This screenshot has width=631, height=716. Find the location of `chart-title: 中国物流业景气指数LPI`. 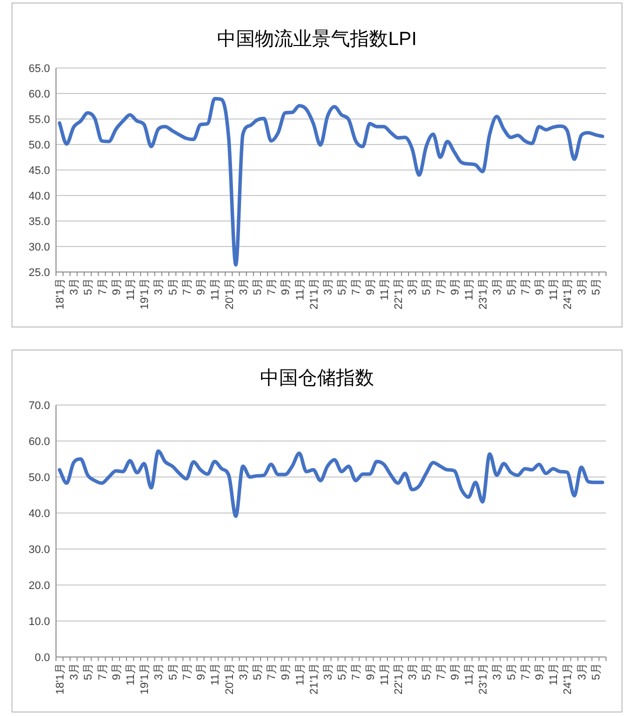

chart-title: 中国物流业景气指数LPI is located at coordinates (317, 39).